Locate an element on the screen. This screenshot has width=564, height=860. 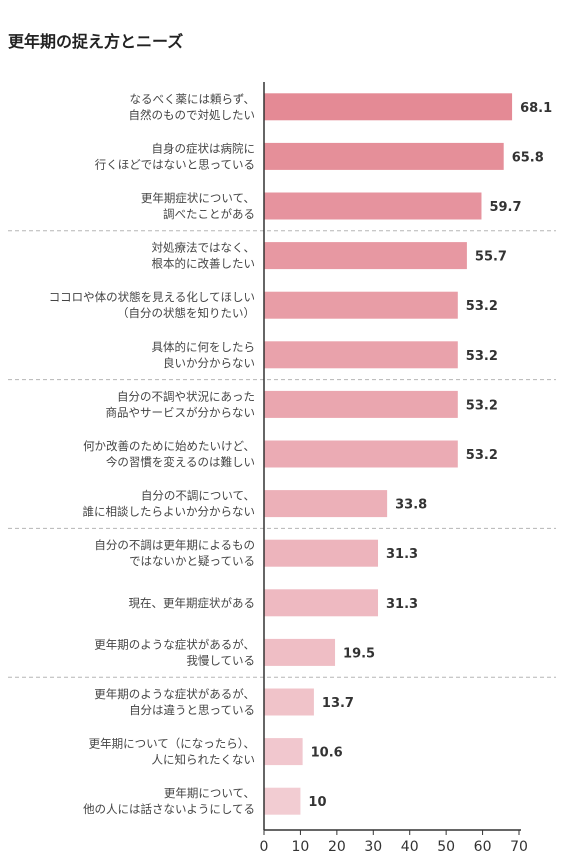
data-label: 68.1 is located at coordinates (536, 108).